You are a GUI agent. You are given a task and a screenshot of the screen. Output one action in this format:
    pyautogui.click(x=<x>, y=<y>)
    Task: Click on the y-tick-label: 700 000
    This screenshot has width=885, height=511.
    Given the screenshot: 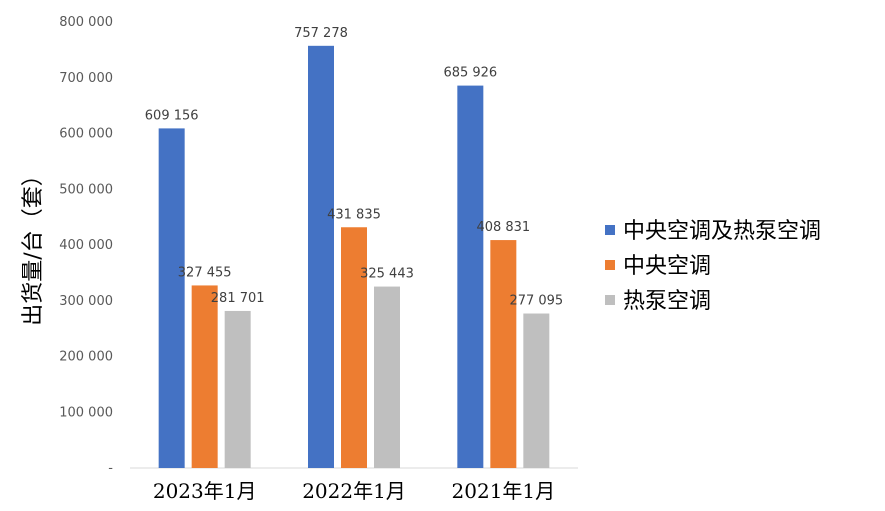 What is the action you would take?
    pyautogui.click(x=86, y=78)
    